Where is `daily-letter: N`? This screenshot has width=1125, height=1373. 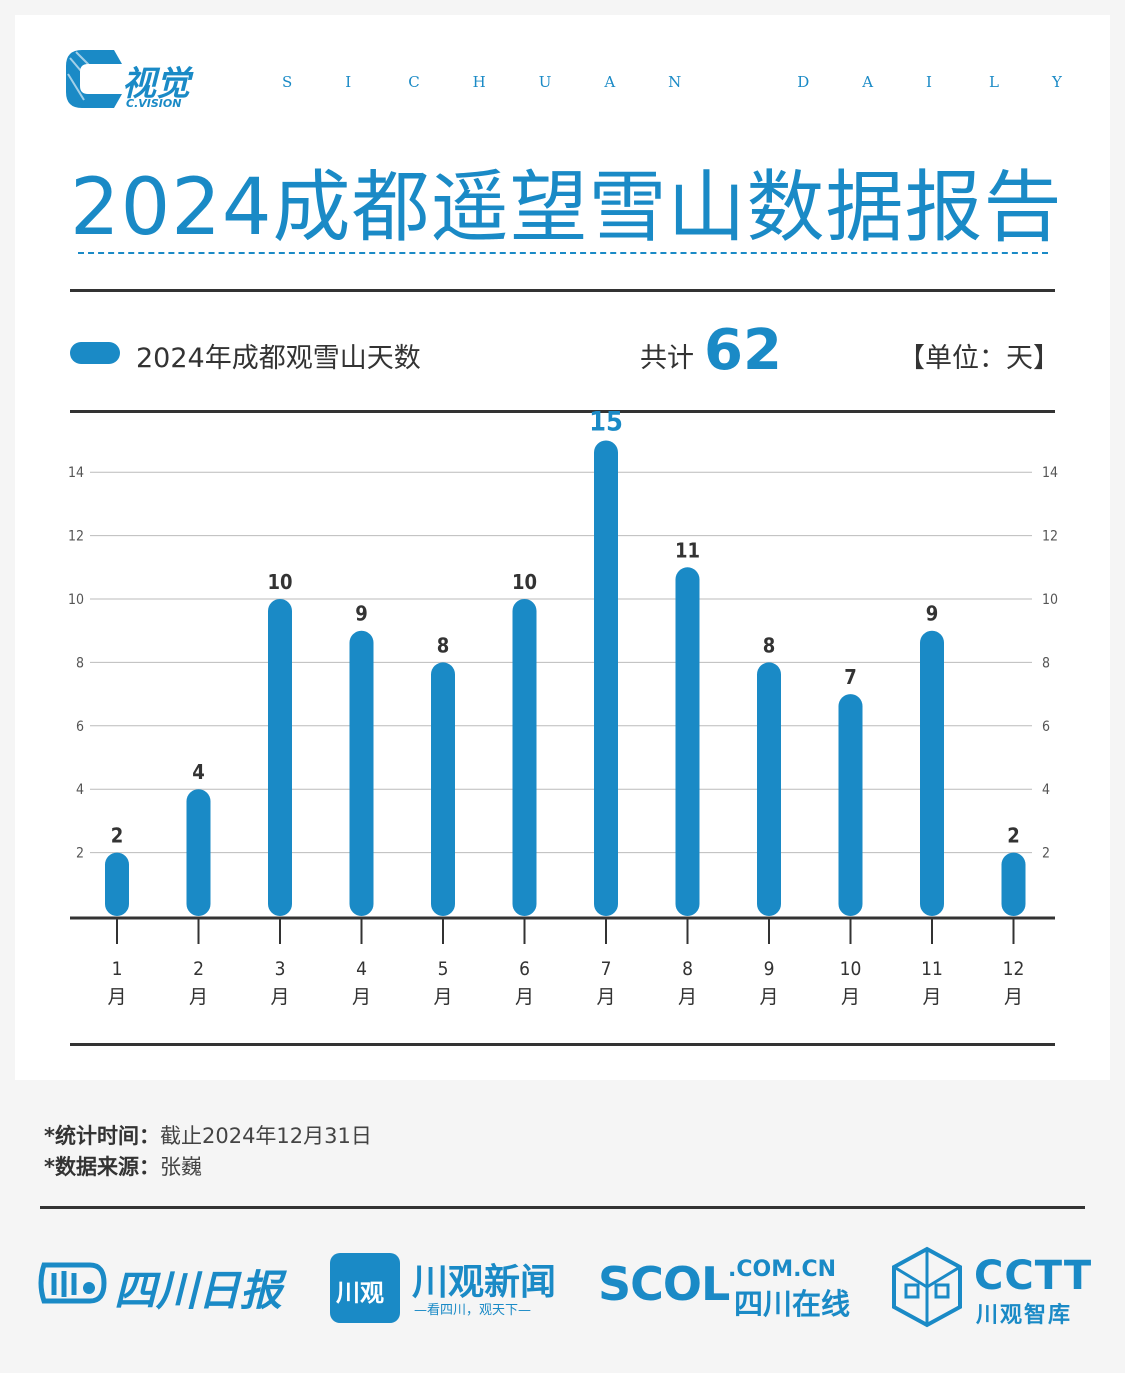 daily-letter: N is located at coordinates (675, 82).